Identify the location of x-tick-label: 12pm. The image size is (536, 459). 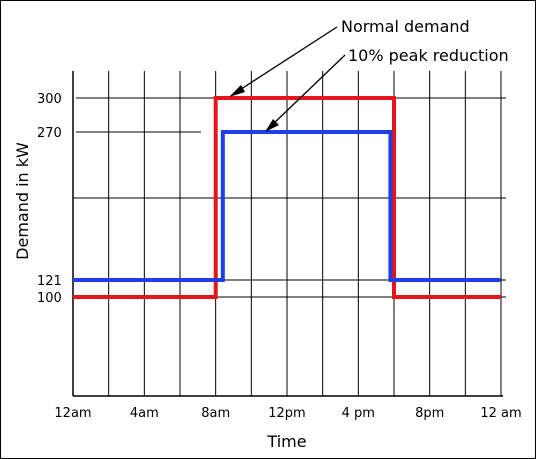
(286, 413).